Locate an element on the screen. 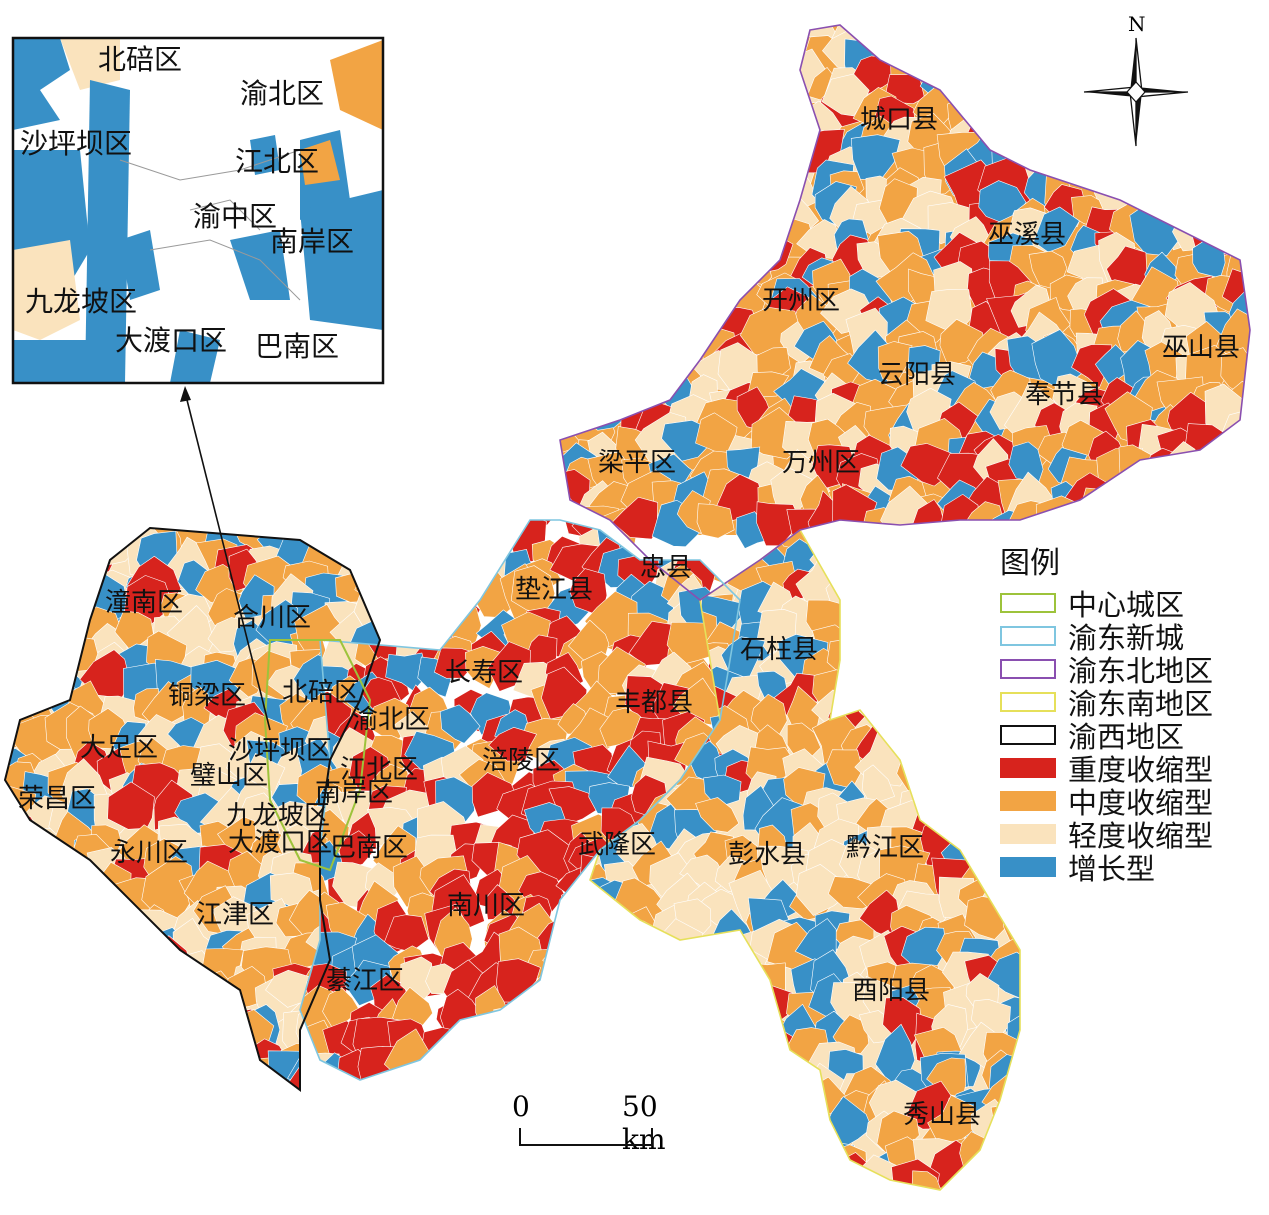 This screenshot has width=1269, height=1215. label-fuling: 涪陵区 is located at coordinates (521, 761).